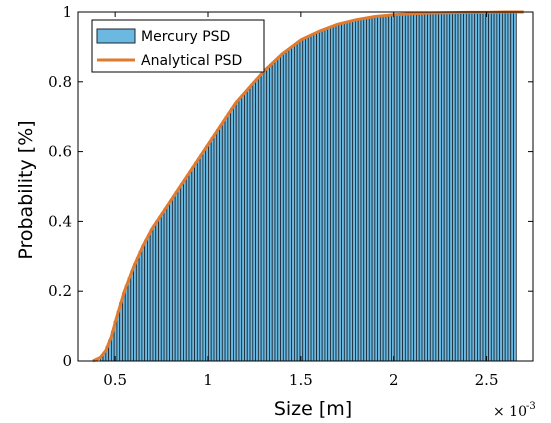 The image size is (551, 423). Describe the element at coordinates (60, 221) in the screenshot. I see `y-tick-label: 0.4` at that location.